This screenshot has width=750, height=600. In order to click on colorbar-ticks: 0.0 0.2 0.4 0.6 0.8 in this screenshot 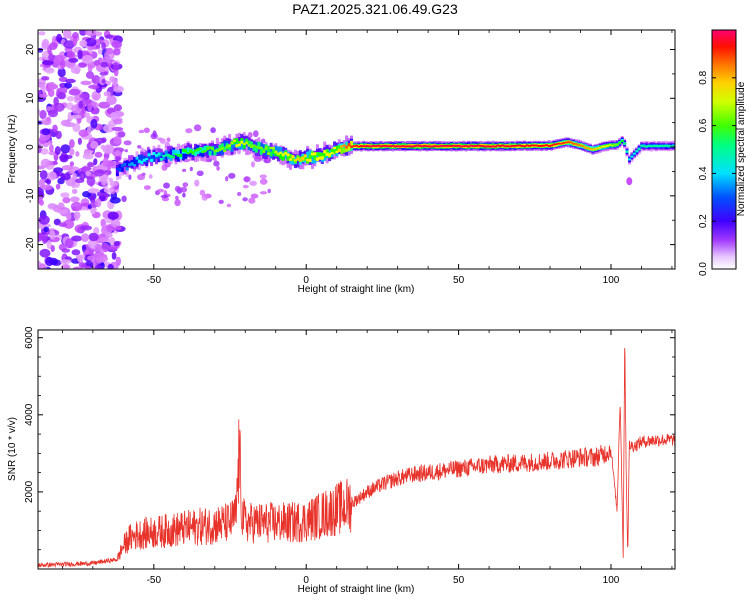, I will do `click(717, 173)`.